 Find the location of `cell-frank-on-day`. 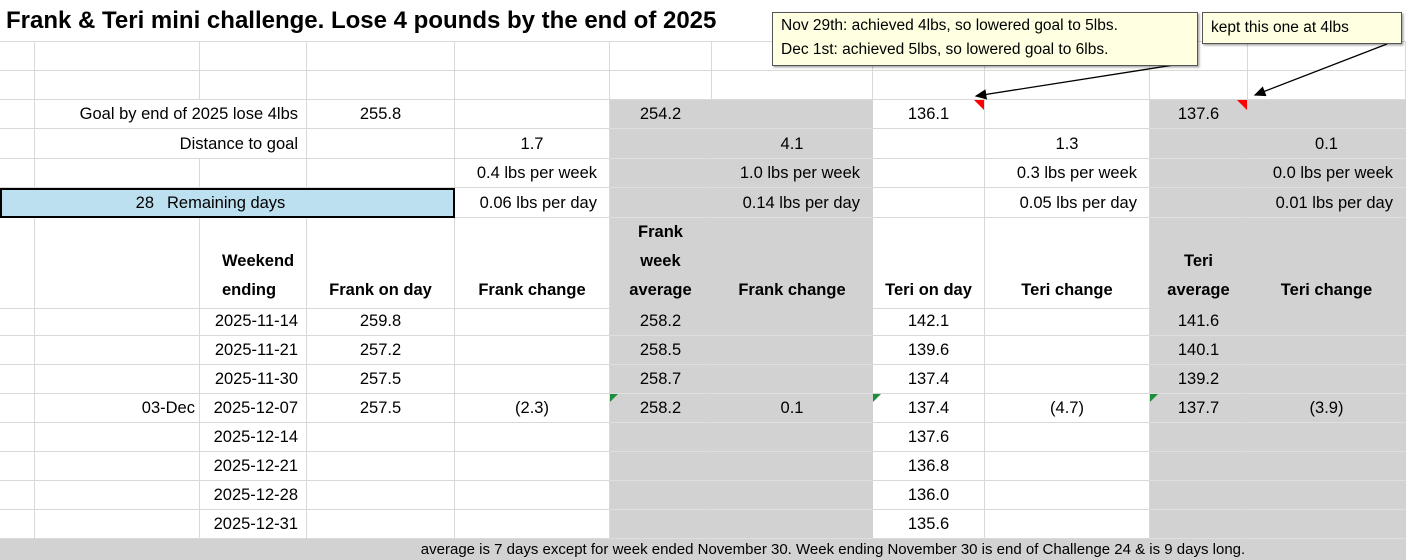

cell-frank-on-day is located at coordinates (381, 466).